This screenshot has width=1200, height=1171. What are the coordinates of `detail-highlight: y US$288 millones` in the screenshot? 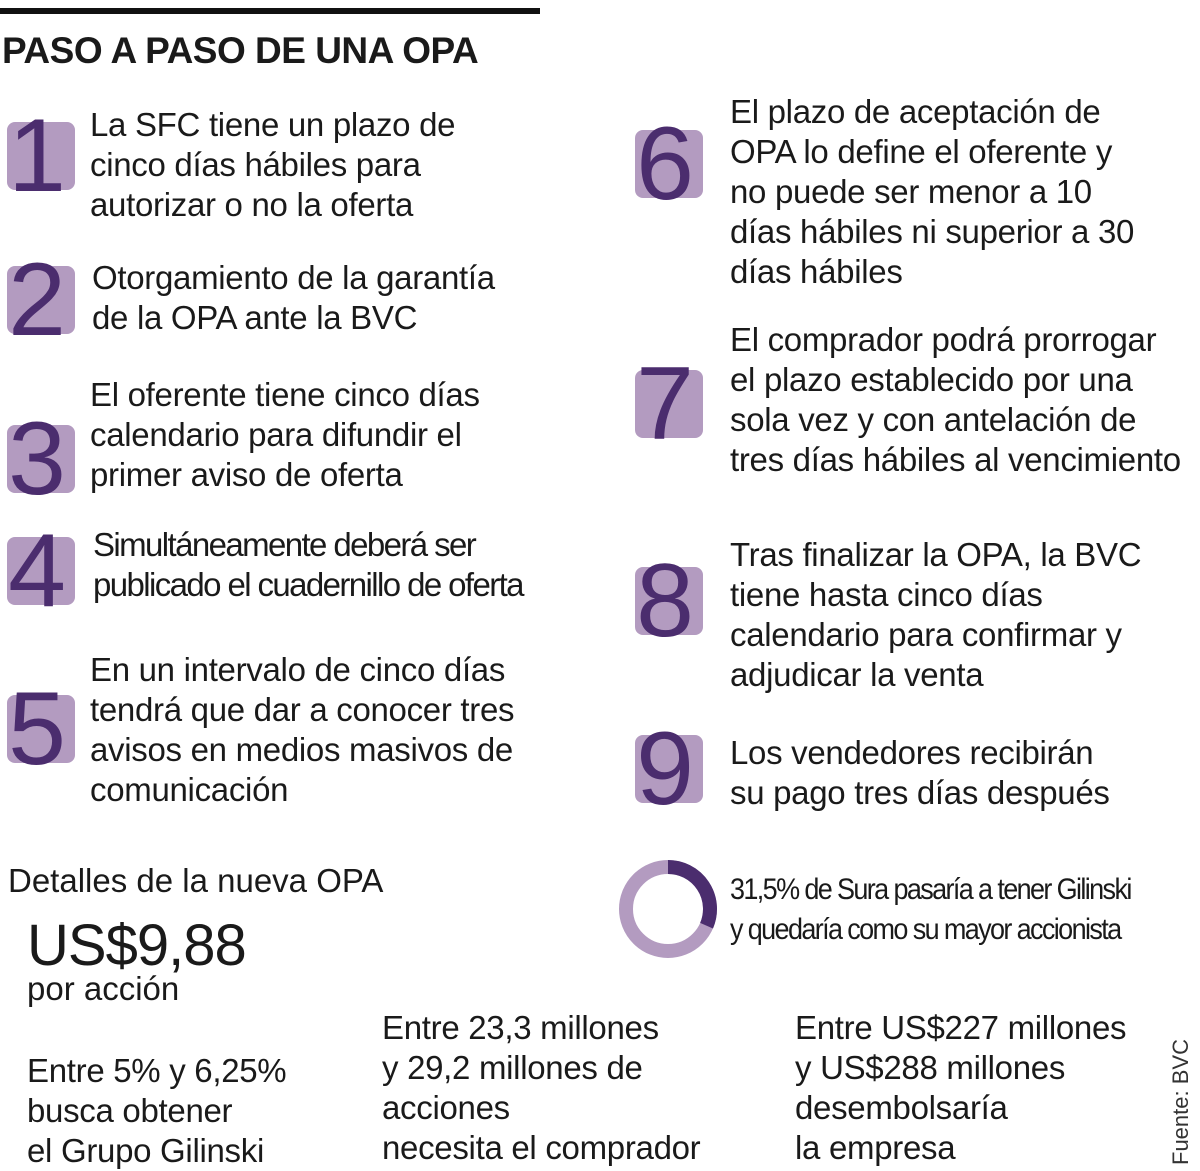 It's located at (930, 1067).